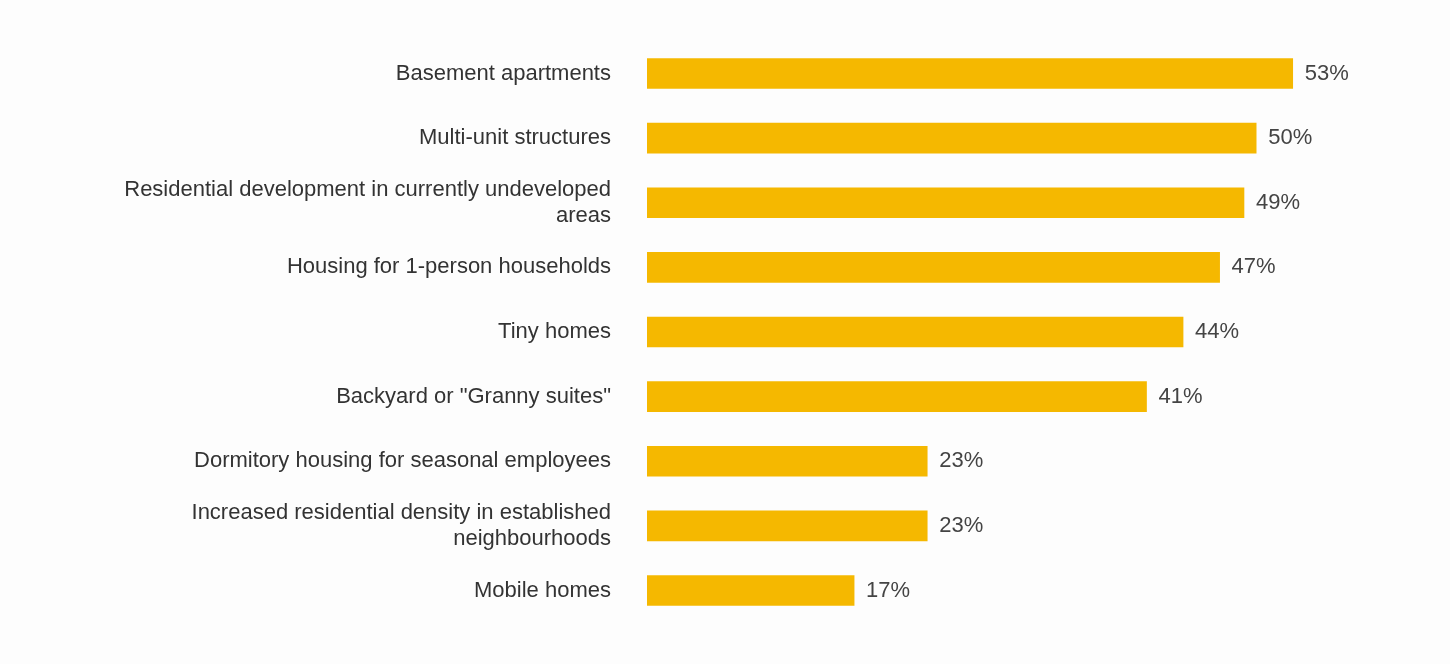  Describe the element at coordinates (1253, 266) in the screenshot. I see `data-label: 47%` at that location.